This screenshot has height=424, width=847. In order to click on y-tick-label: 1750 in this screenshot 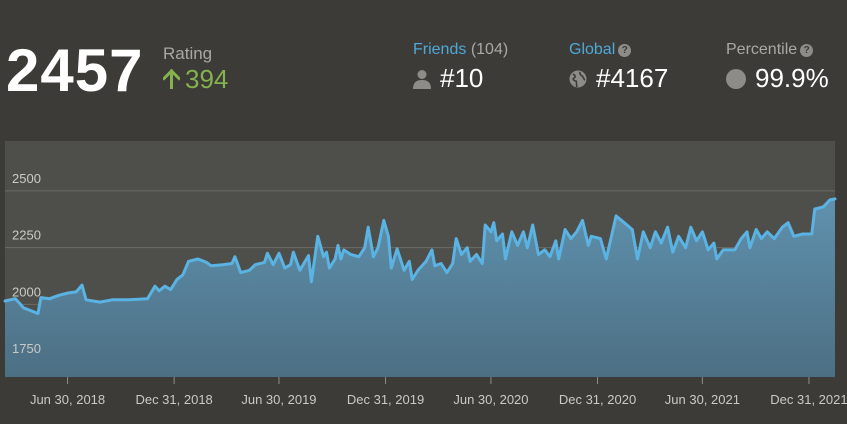, I will do `click(26, 348)`.